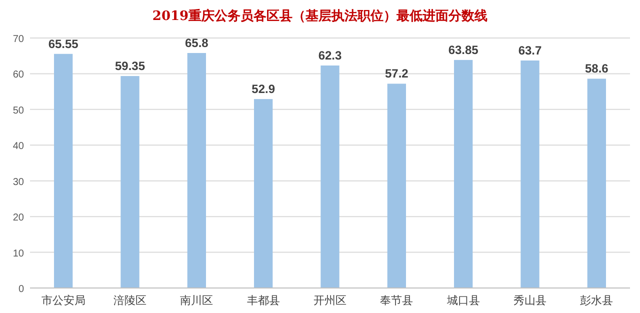 The image size is (640, 313). What do you see at coordinates (597, 300) in the screenshot?
I see `x-tick-label: 彭水县` at bounding box center [597, 300].